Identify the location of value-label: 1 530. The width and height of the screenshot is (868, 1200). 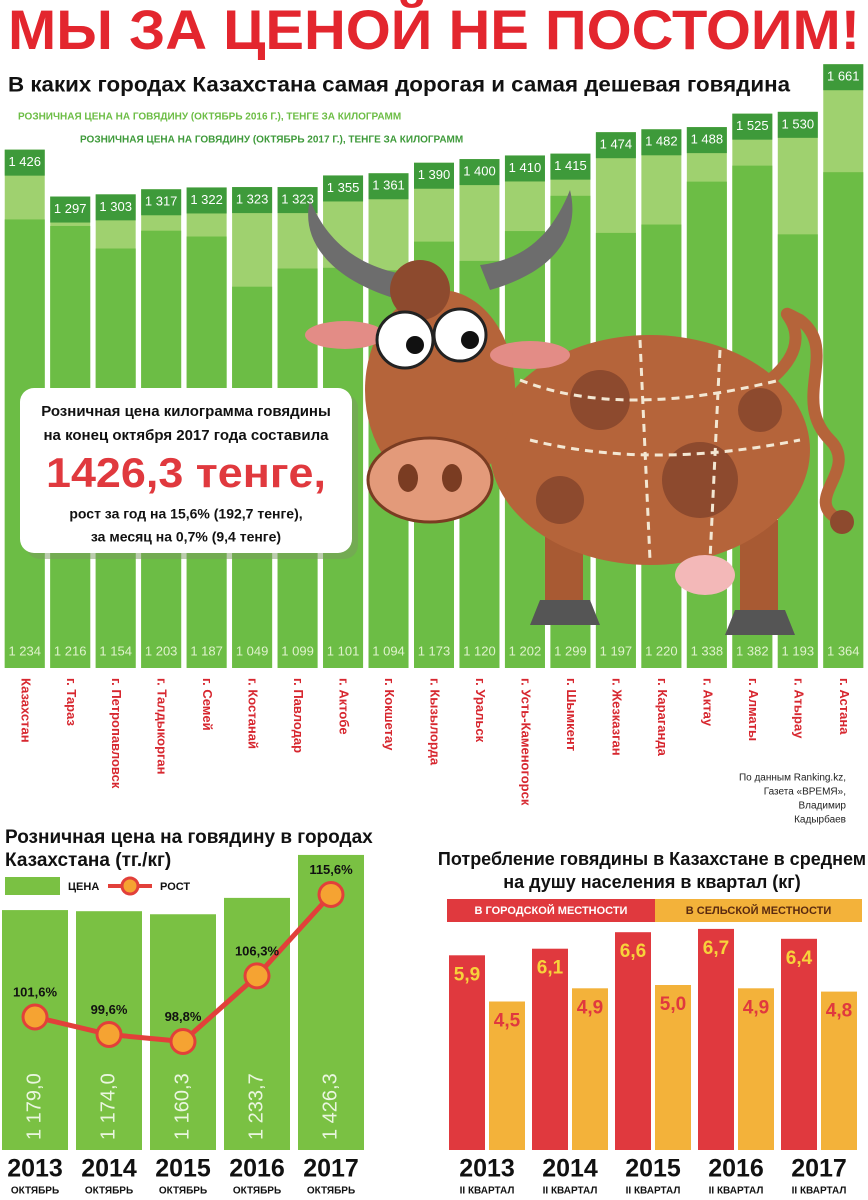
(798, 123).